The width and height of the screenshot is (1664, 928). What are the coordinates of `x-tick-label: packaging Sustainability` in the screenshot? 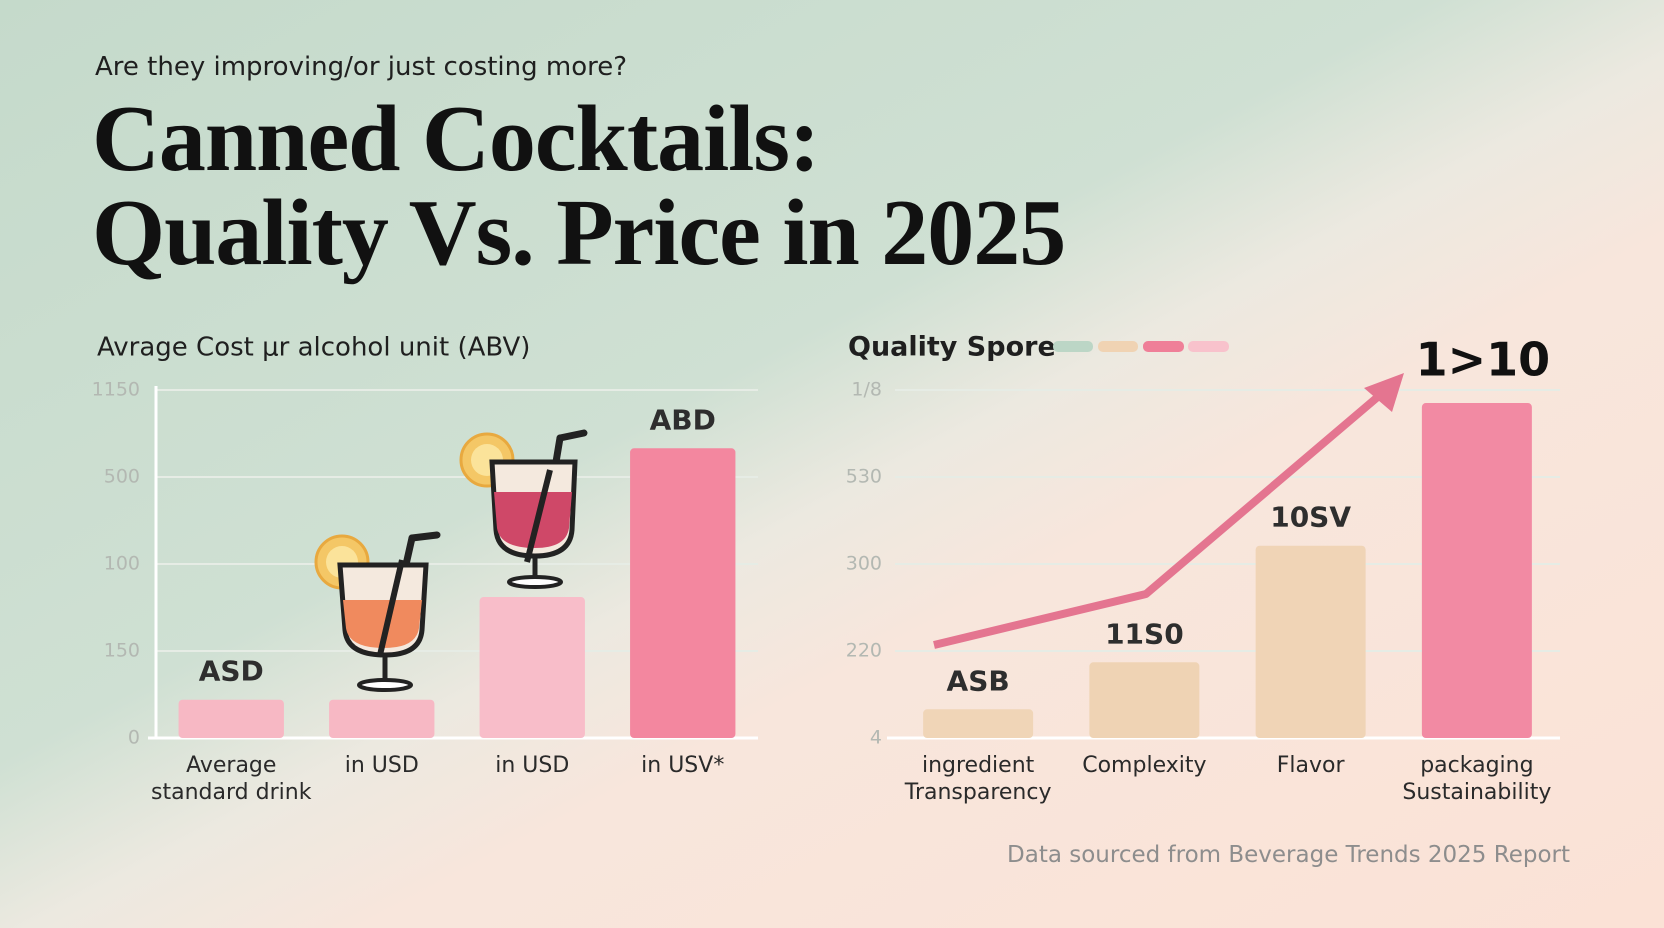 It's located at (1477, 779).